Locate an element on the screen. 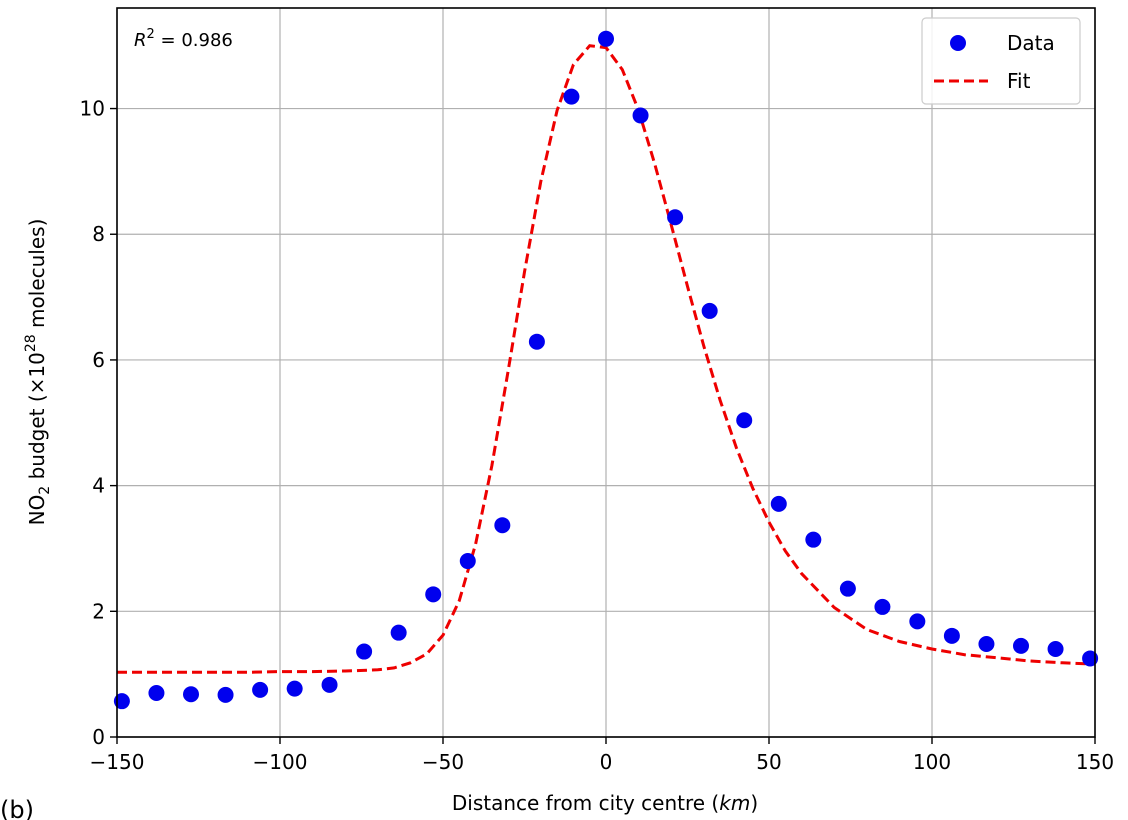 This screenshot has height=820, width=1128. y-axis-ticks: 0 2 4 6 8 10 is located at coordinates (98, 423).